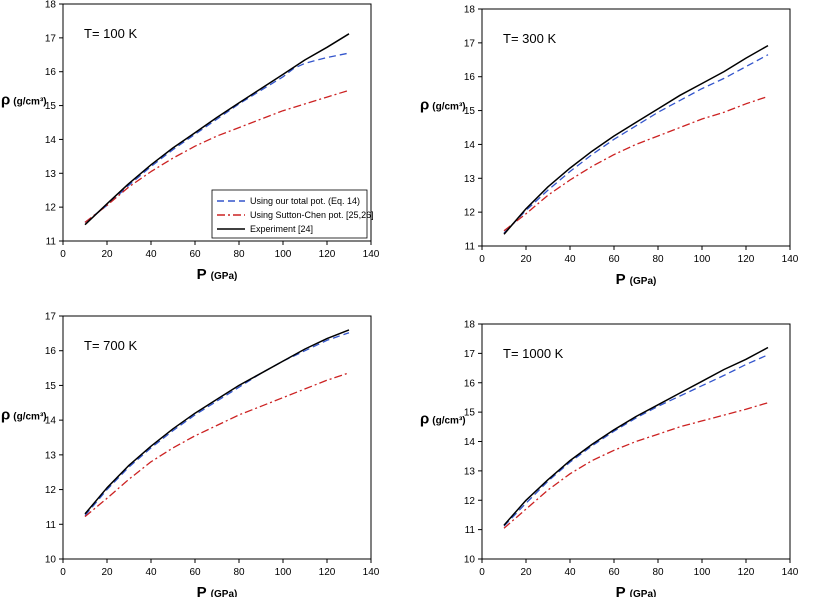  I want to click on panel-temperature-label: T= 1000 K, so click(533, 353).